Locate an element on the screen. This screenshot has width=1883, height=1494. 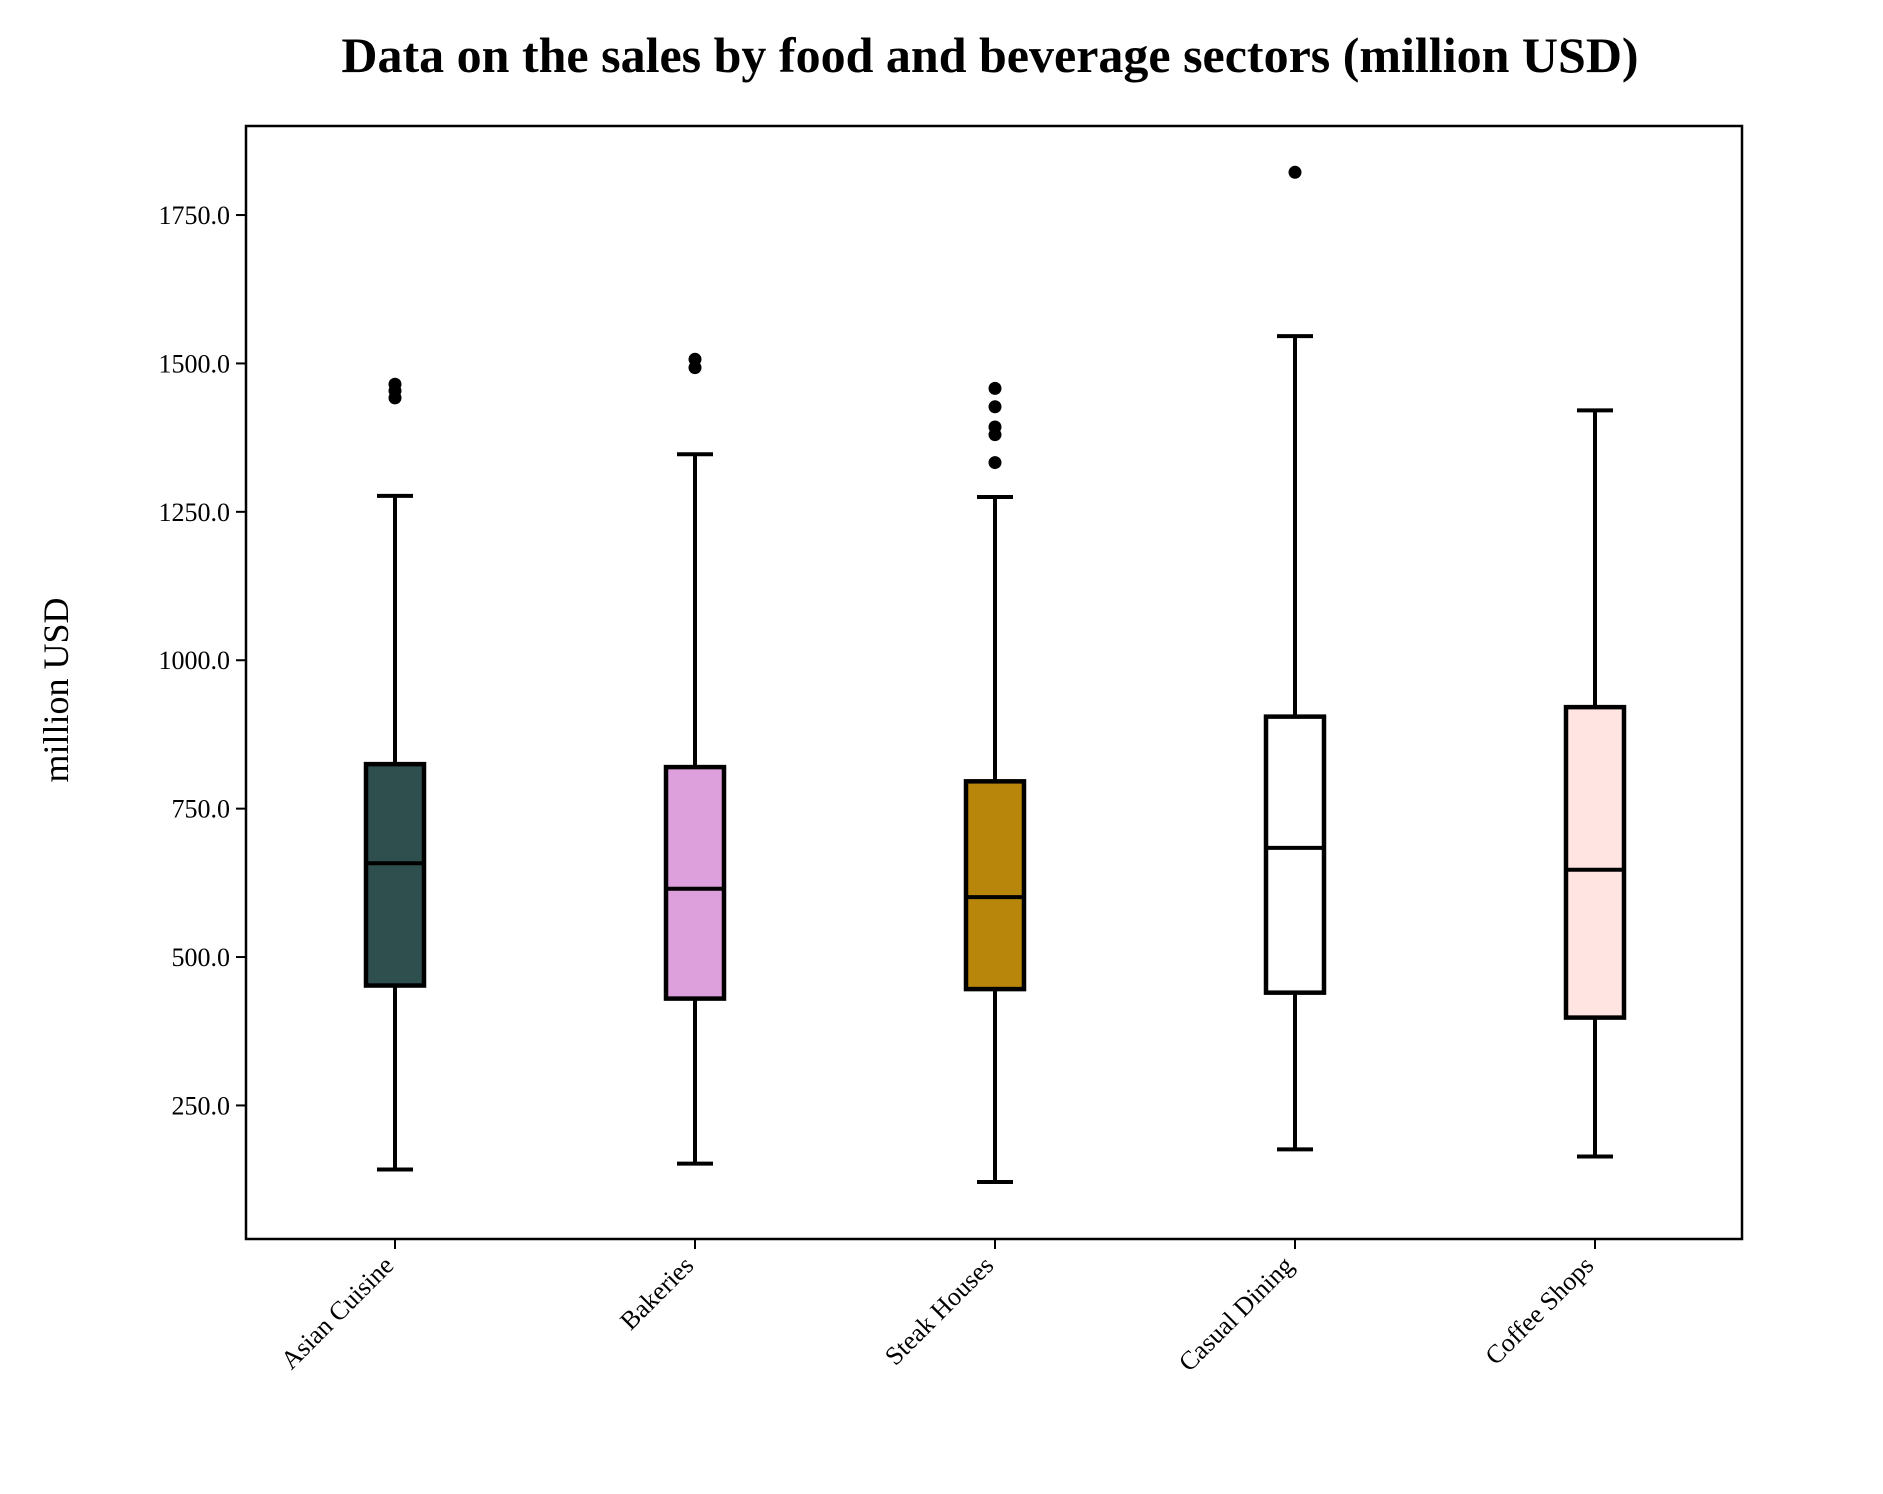
y-tick-label: 1500.0 is located at coordinates (195, 363).